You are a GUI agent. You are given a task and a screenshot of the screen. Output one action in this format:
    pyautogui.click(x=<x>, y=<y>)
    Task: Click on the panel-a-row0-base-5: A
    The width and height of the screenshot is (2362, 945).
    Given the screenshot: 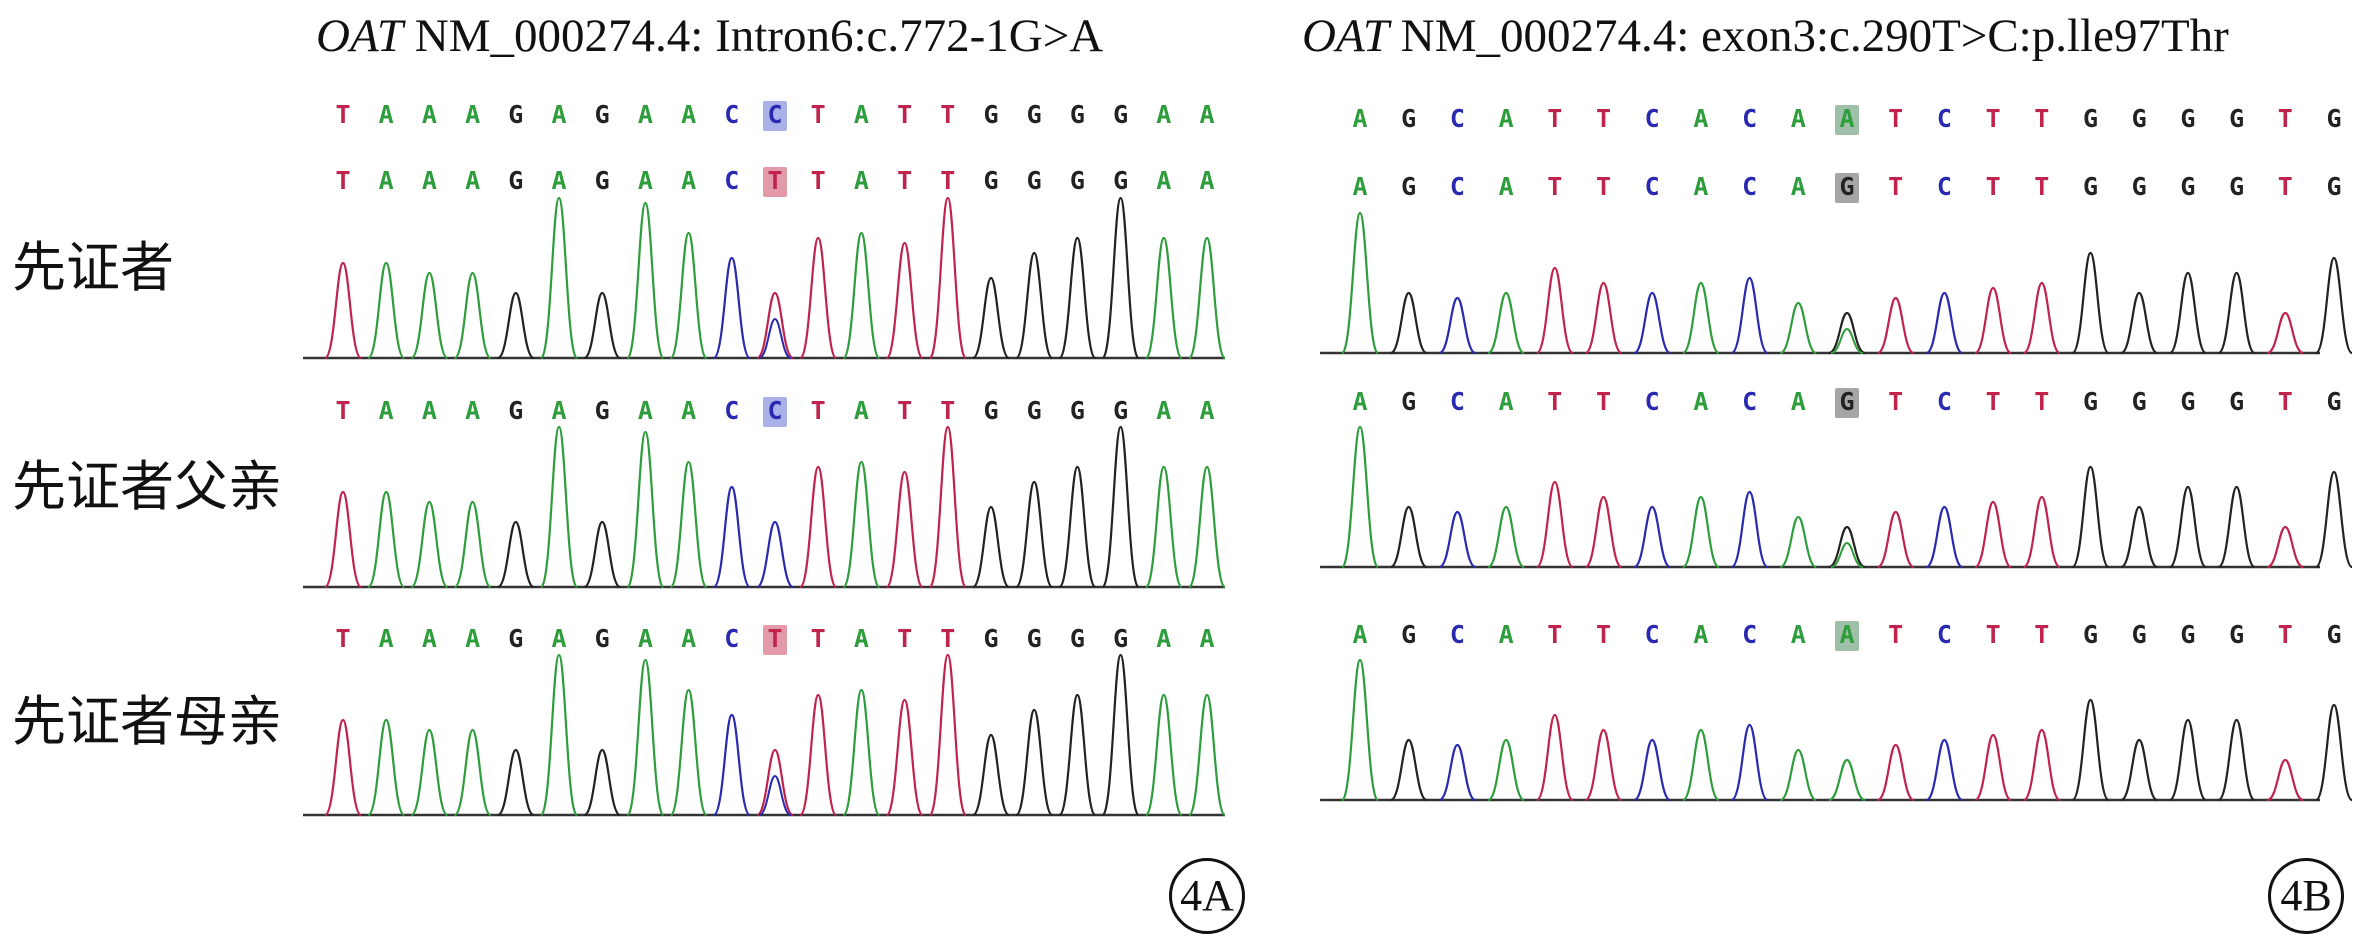 What is the action you would take?
    pyautogui.click(x=558, y=180)
    